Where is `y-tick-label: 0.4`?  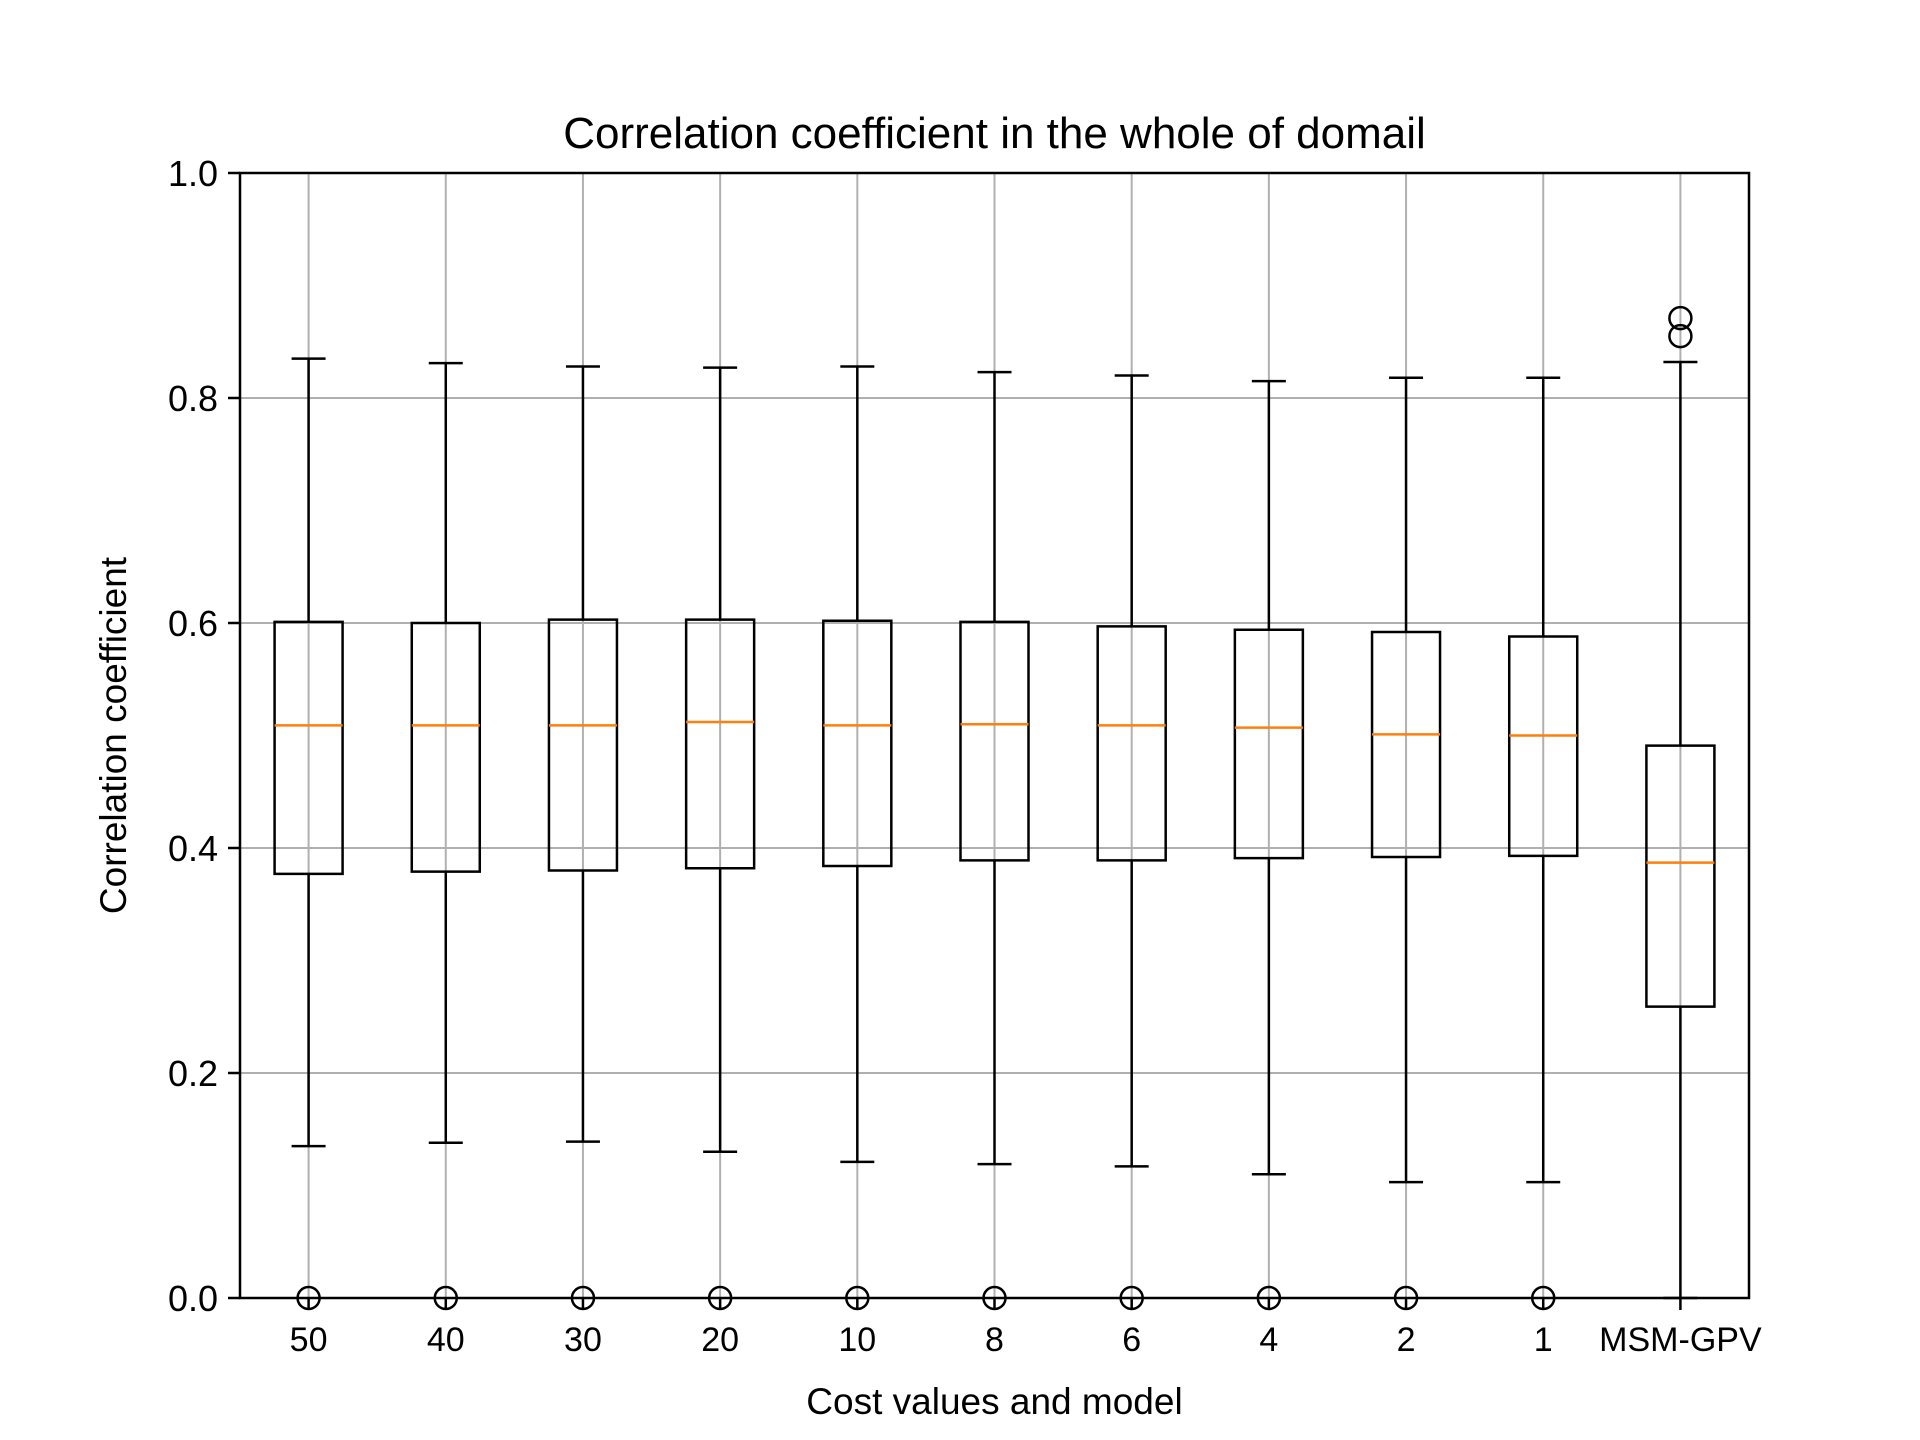 y-tick-label: 0.4 is located at coordinates (193, 848).